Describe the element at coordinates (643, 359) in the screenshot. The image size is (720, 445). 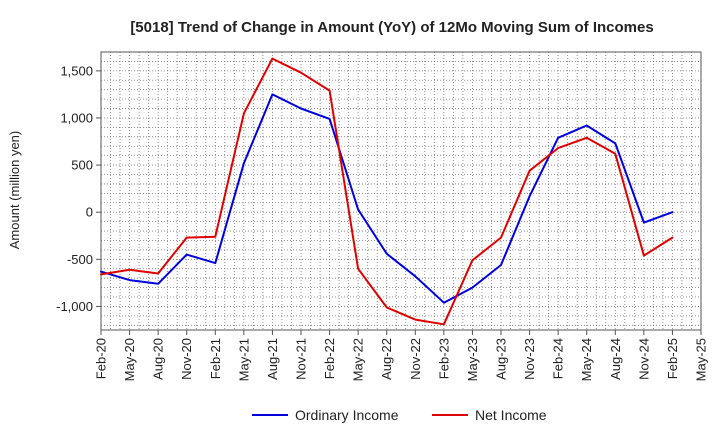
I see `x-tick-label: Nov-24` at that location.